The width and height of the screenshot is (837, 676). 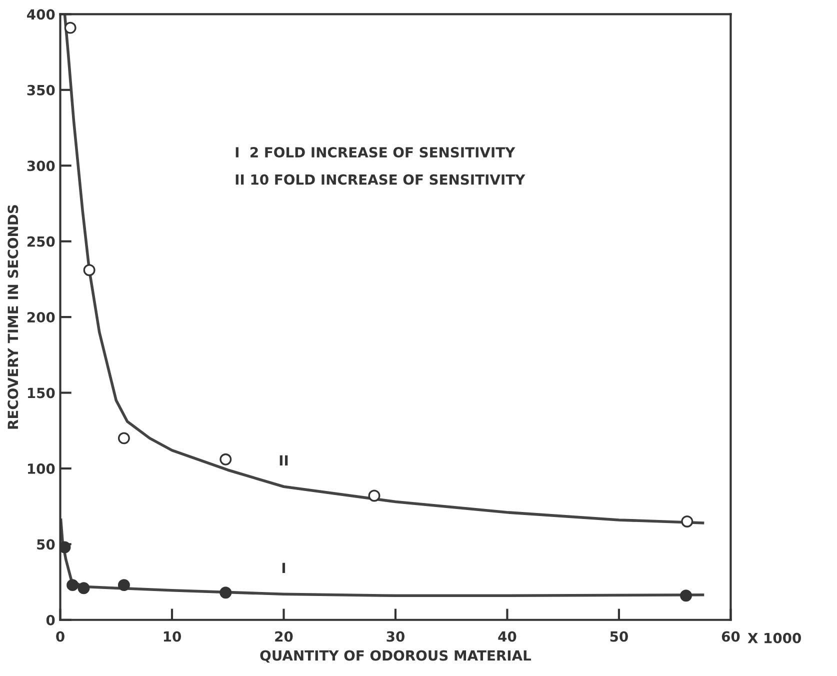 I want to click on y-tick-label: 300, so click(x=41, y=166).